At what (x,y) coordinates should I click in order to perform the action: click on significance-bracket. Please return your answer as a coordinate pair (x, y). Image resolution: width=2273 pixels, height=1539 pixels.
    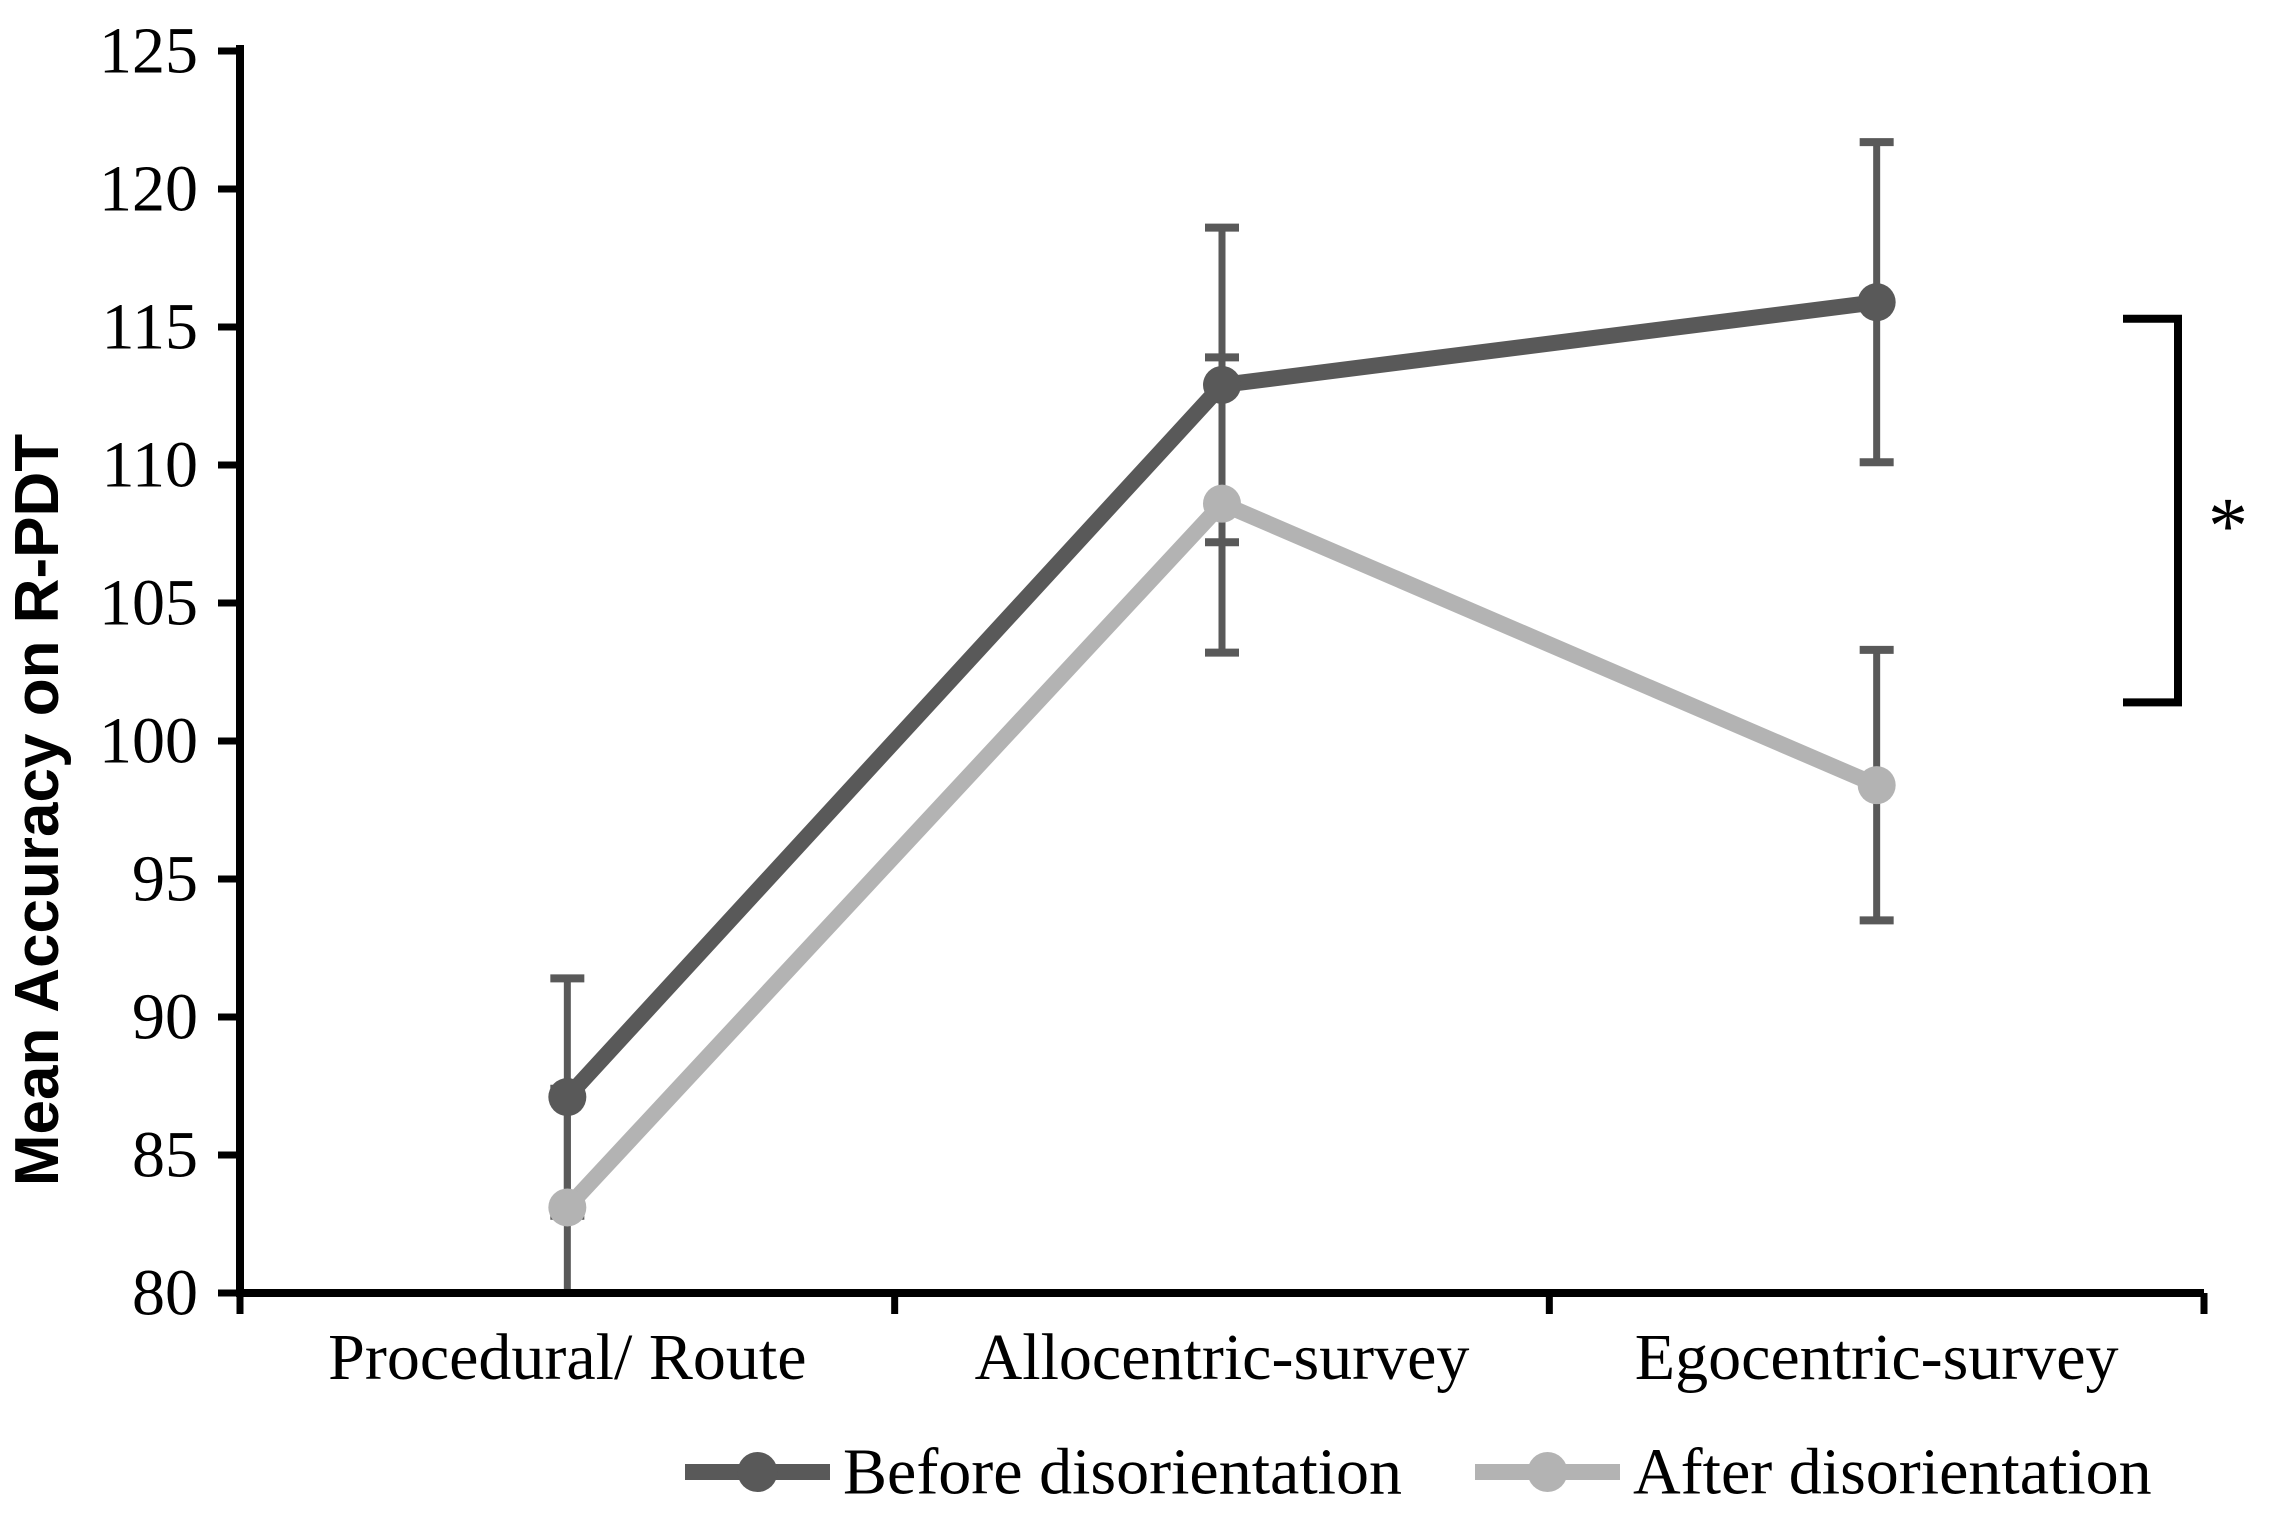
    Looking at the image, I should click on (2152, 510).